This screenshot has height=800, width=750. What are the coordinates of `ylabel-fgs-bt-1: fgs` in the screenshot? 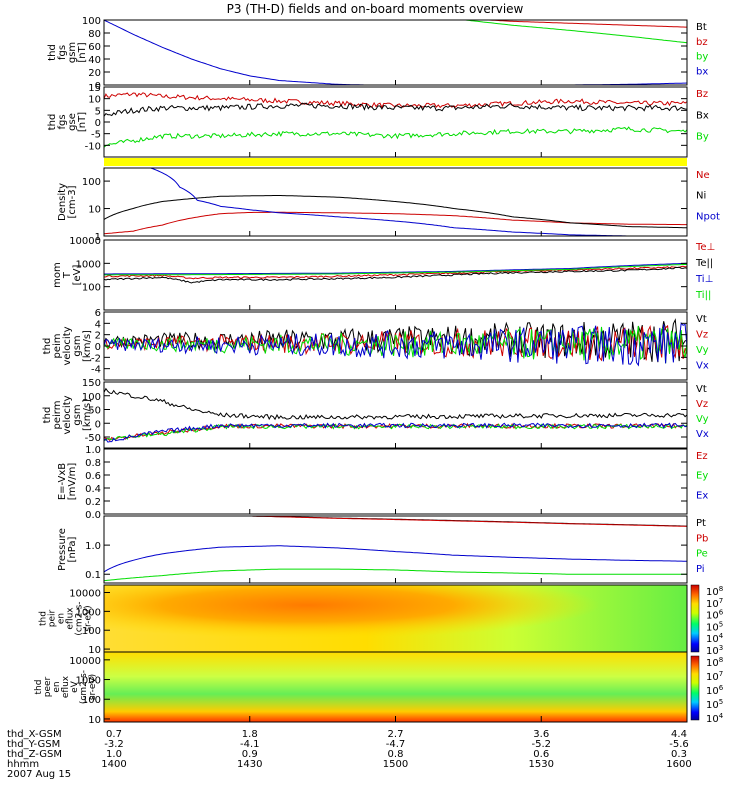 It's located at (62, 52).